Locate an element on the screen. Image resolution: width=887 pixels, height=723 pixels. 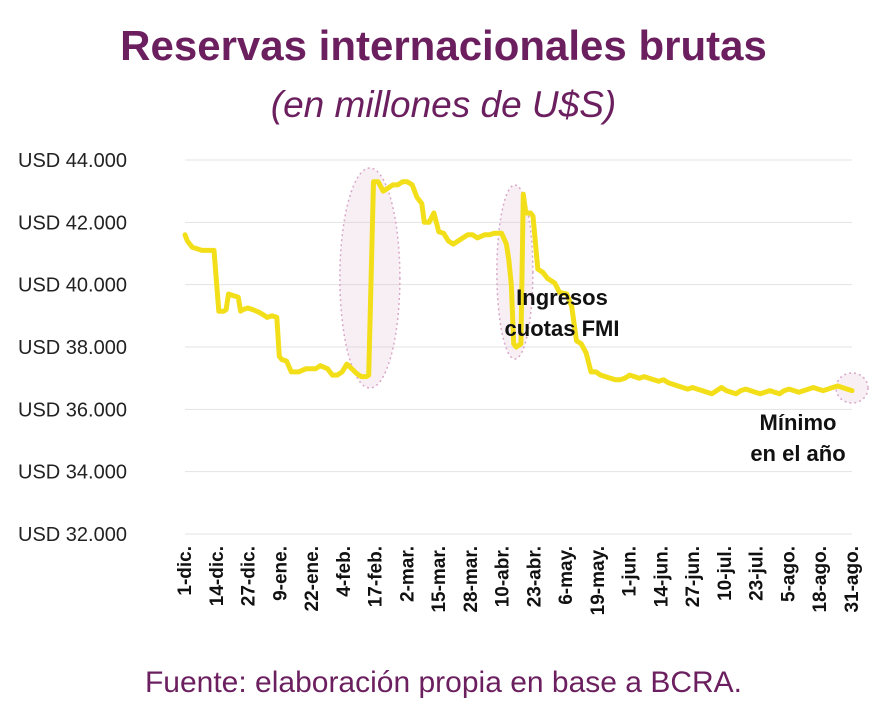
y-tick-label: USD 34.000 is located at coordinates (72, 473).